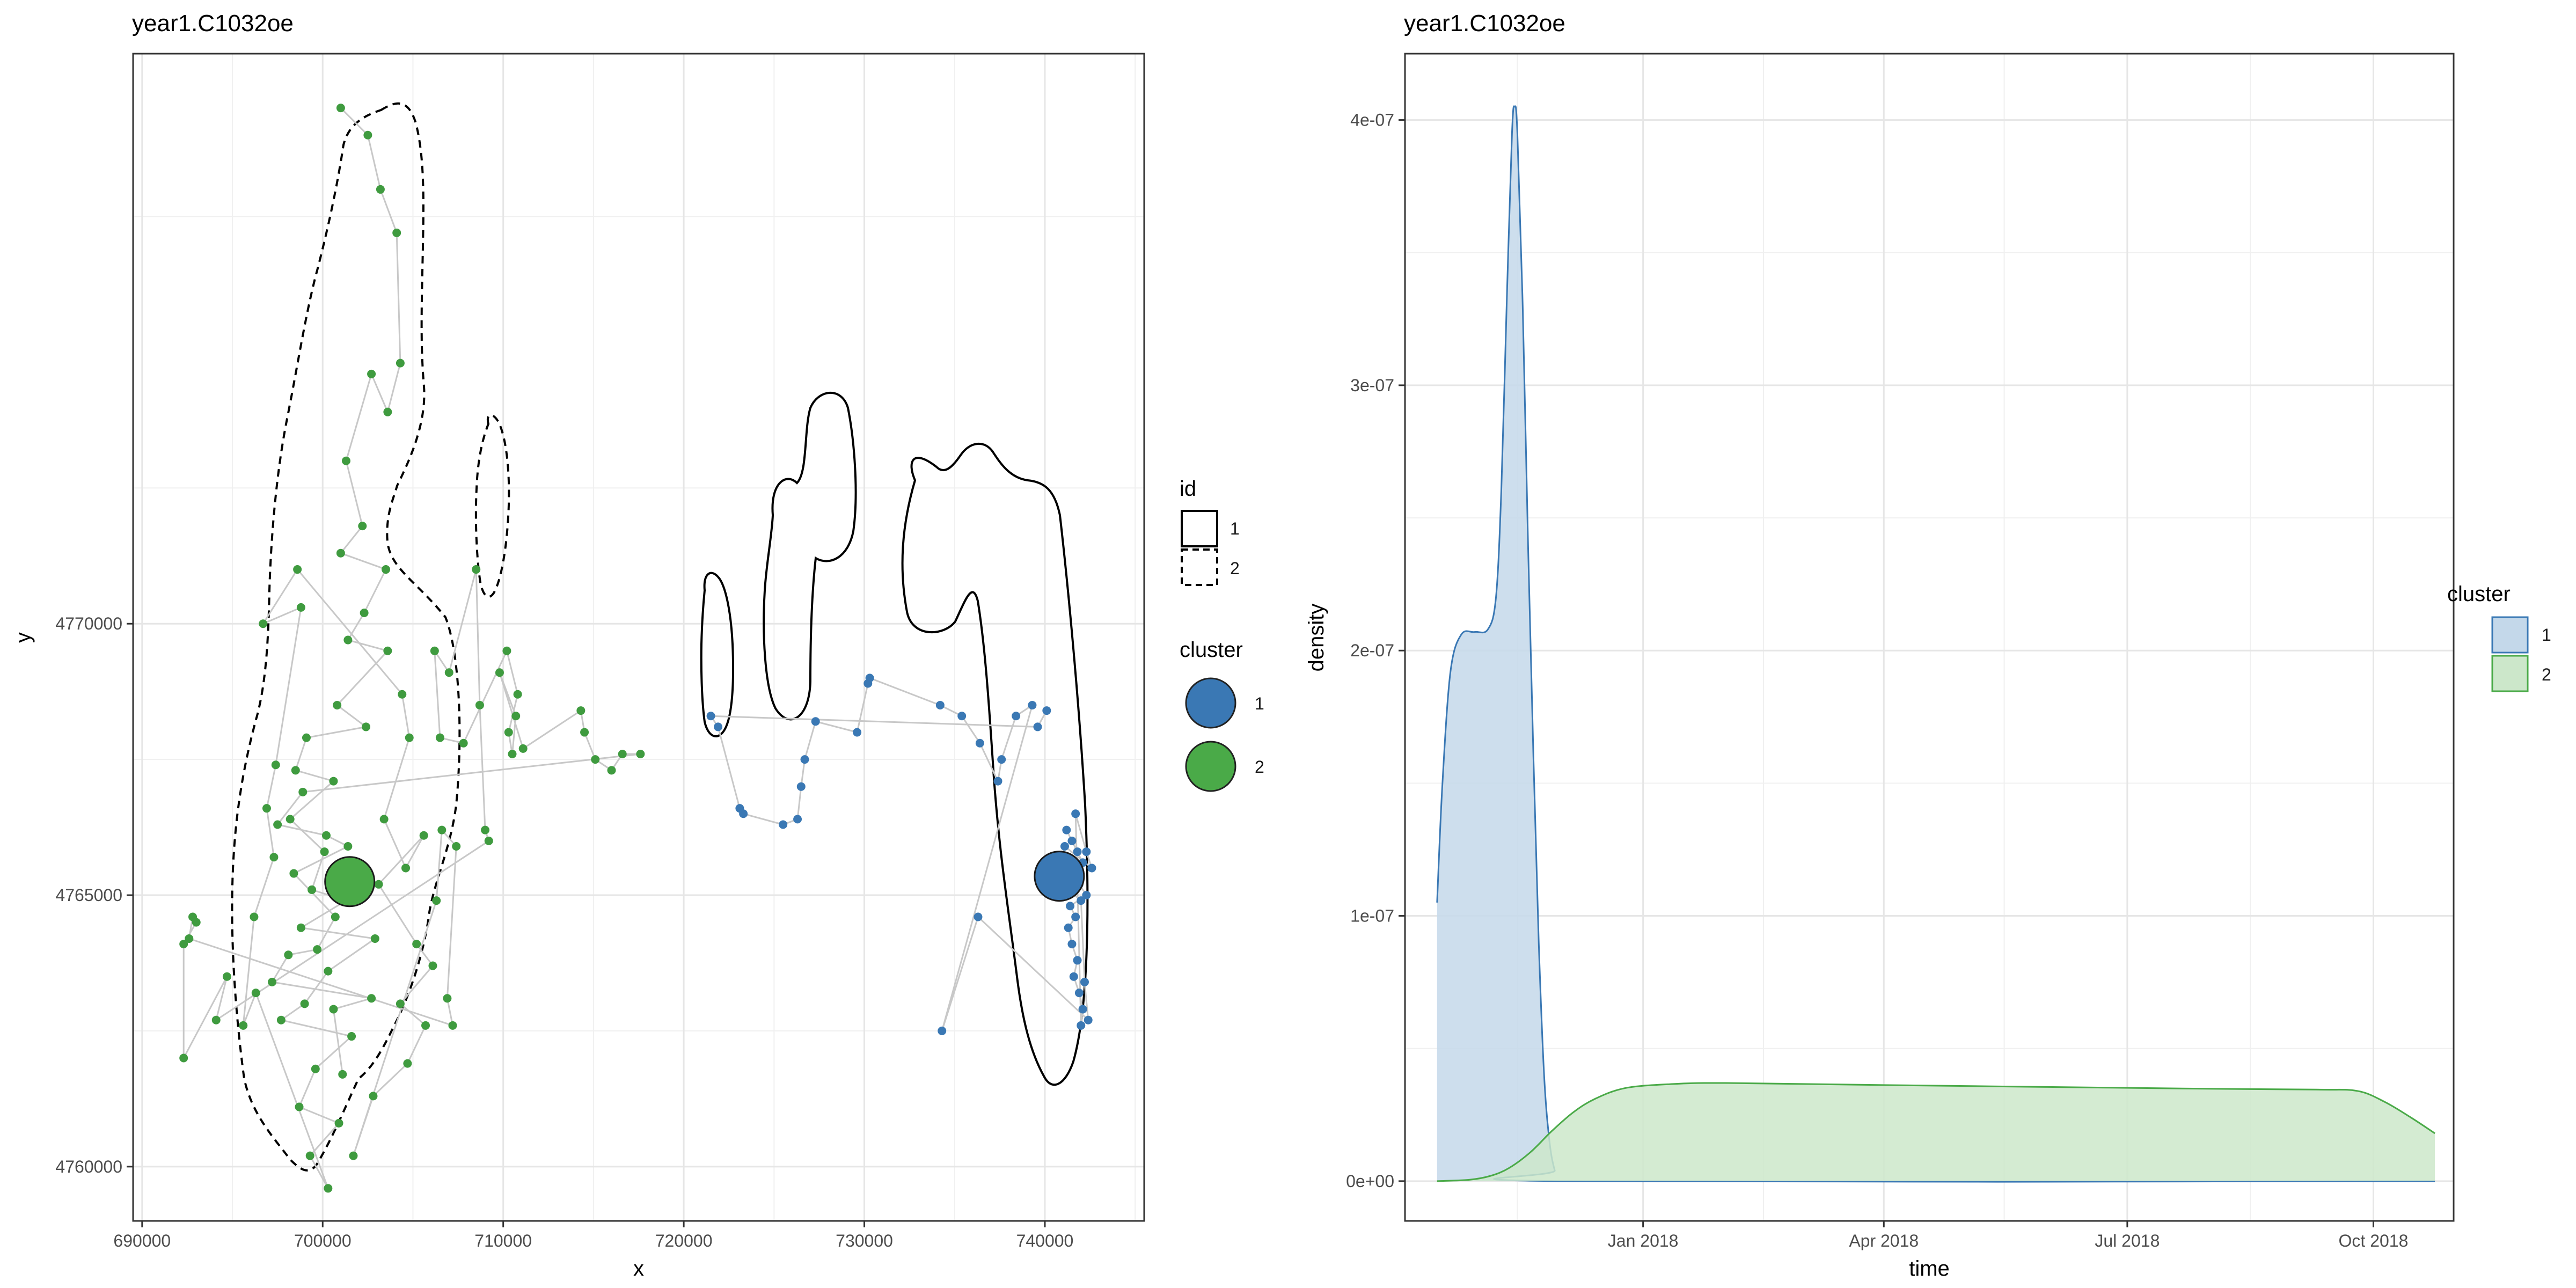 The height and width of the screenshot is (1288, 2576). Describe the element at coordinates (638, 1268) in the screenshot. I see `scatter-x-label: x` at that location.